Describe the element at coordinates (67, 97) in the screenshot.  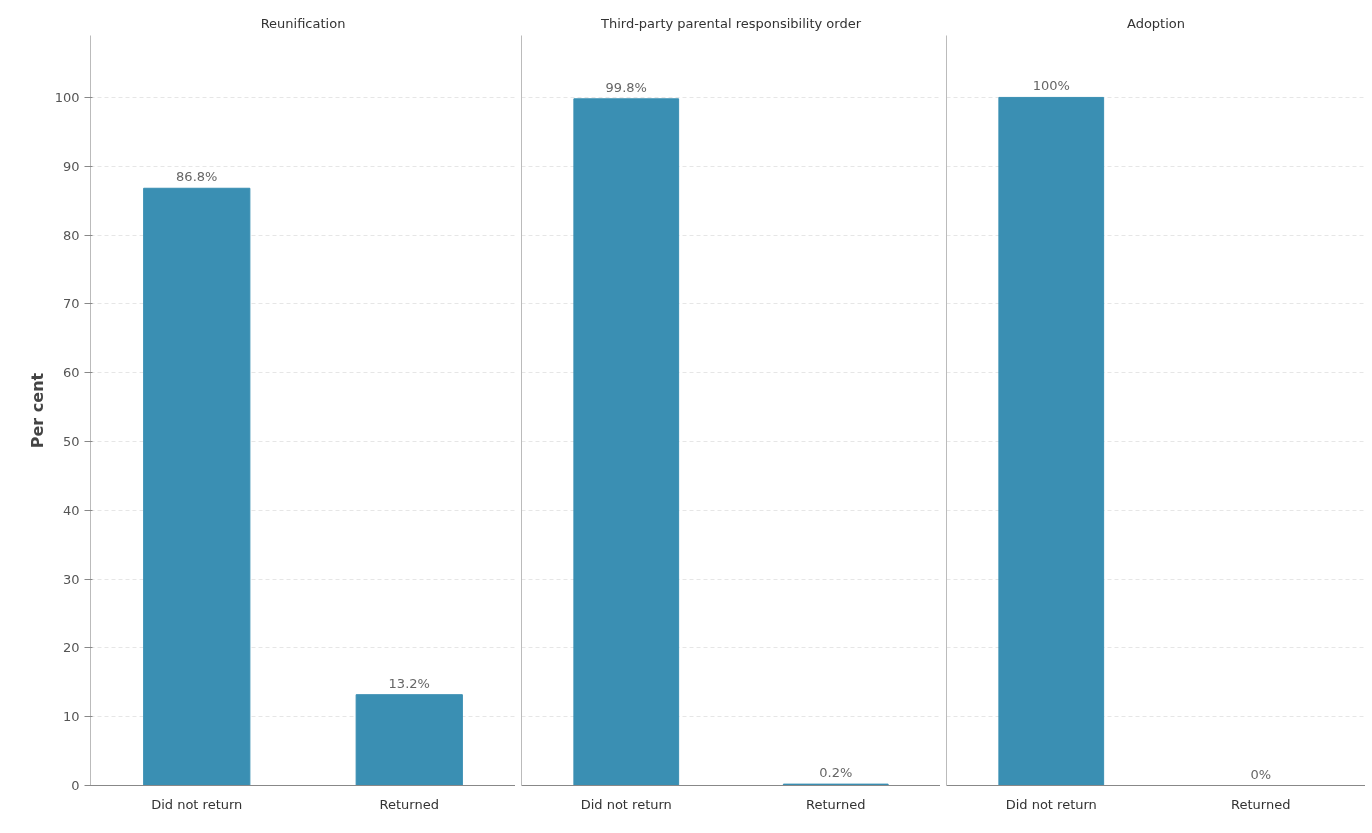
I see `y-tick-label: 100` at that location.